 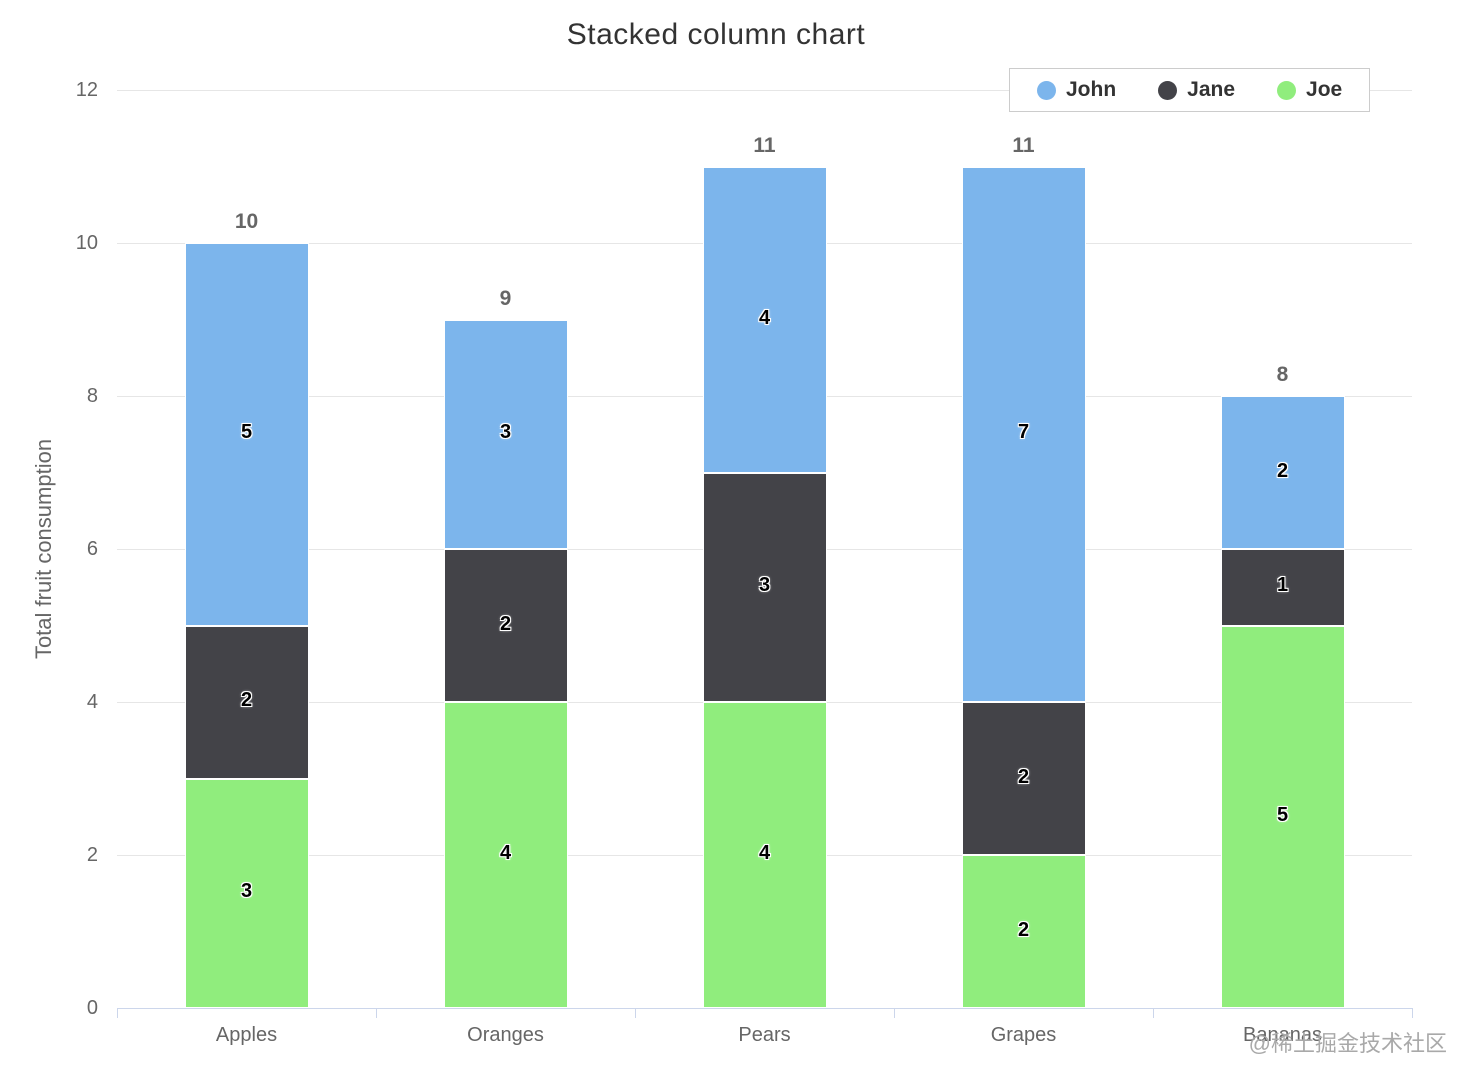 What do you see at coordinates (1282, 587) in the screenshot?
I see `bar-segment-jane-bananas` at bounding box center [1282, 587].